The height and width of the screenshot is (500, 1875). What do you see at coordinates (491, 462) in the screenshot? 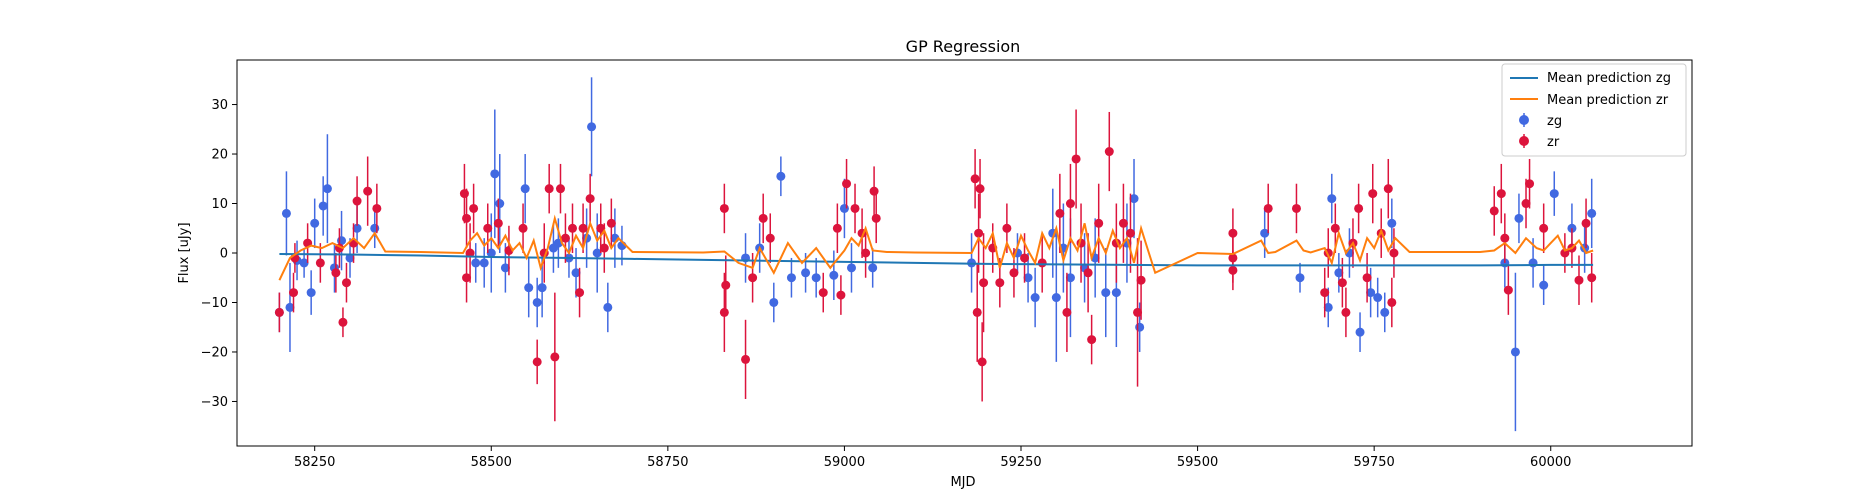
I see `x-tick-label: 58500` at bounding box center [491, 462].